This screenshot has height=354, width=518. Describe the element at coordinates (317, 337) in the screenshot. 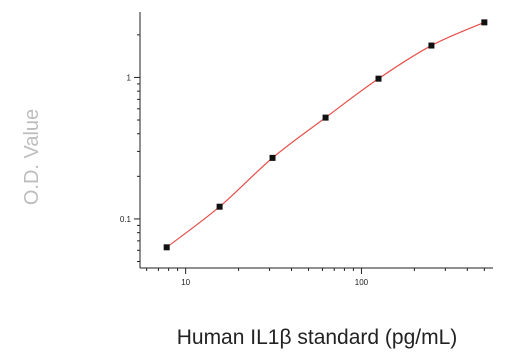

I see `x-axis-title: Human IL1β standard (pg/mL)` at that location.